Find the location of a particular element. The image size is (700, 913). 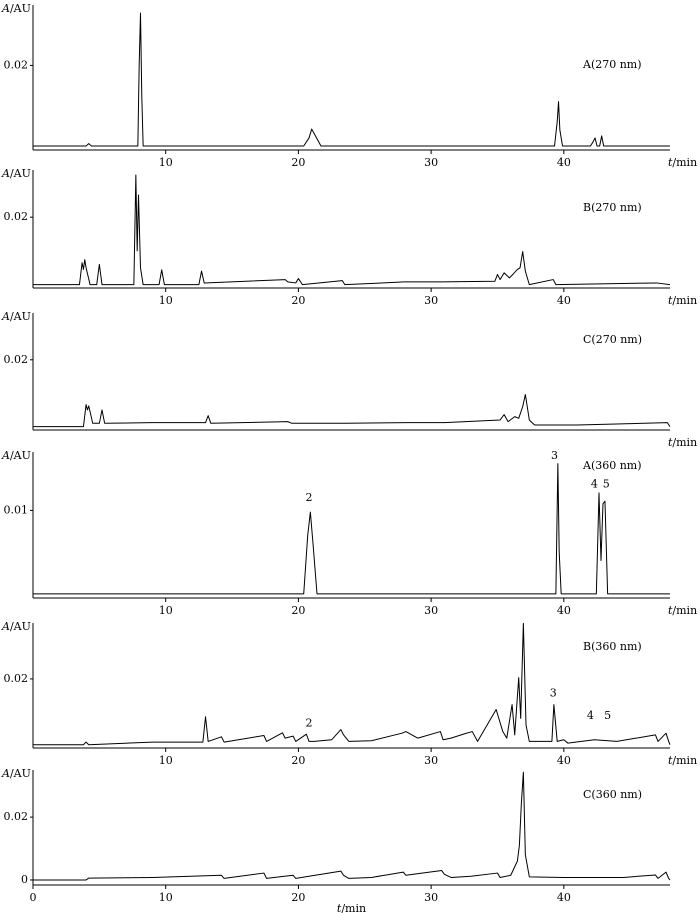

panel-title: C(270 nm) is located at coordinates (612, 339).